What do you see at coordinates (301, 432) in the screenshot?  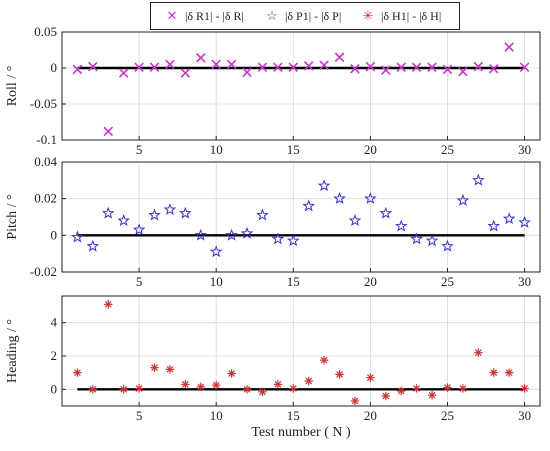 I see `x-axis-label: Test number ( N )` at bounding box center [301, 432].